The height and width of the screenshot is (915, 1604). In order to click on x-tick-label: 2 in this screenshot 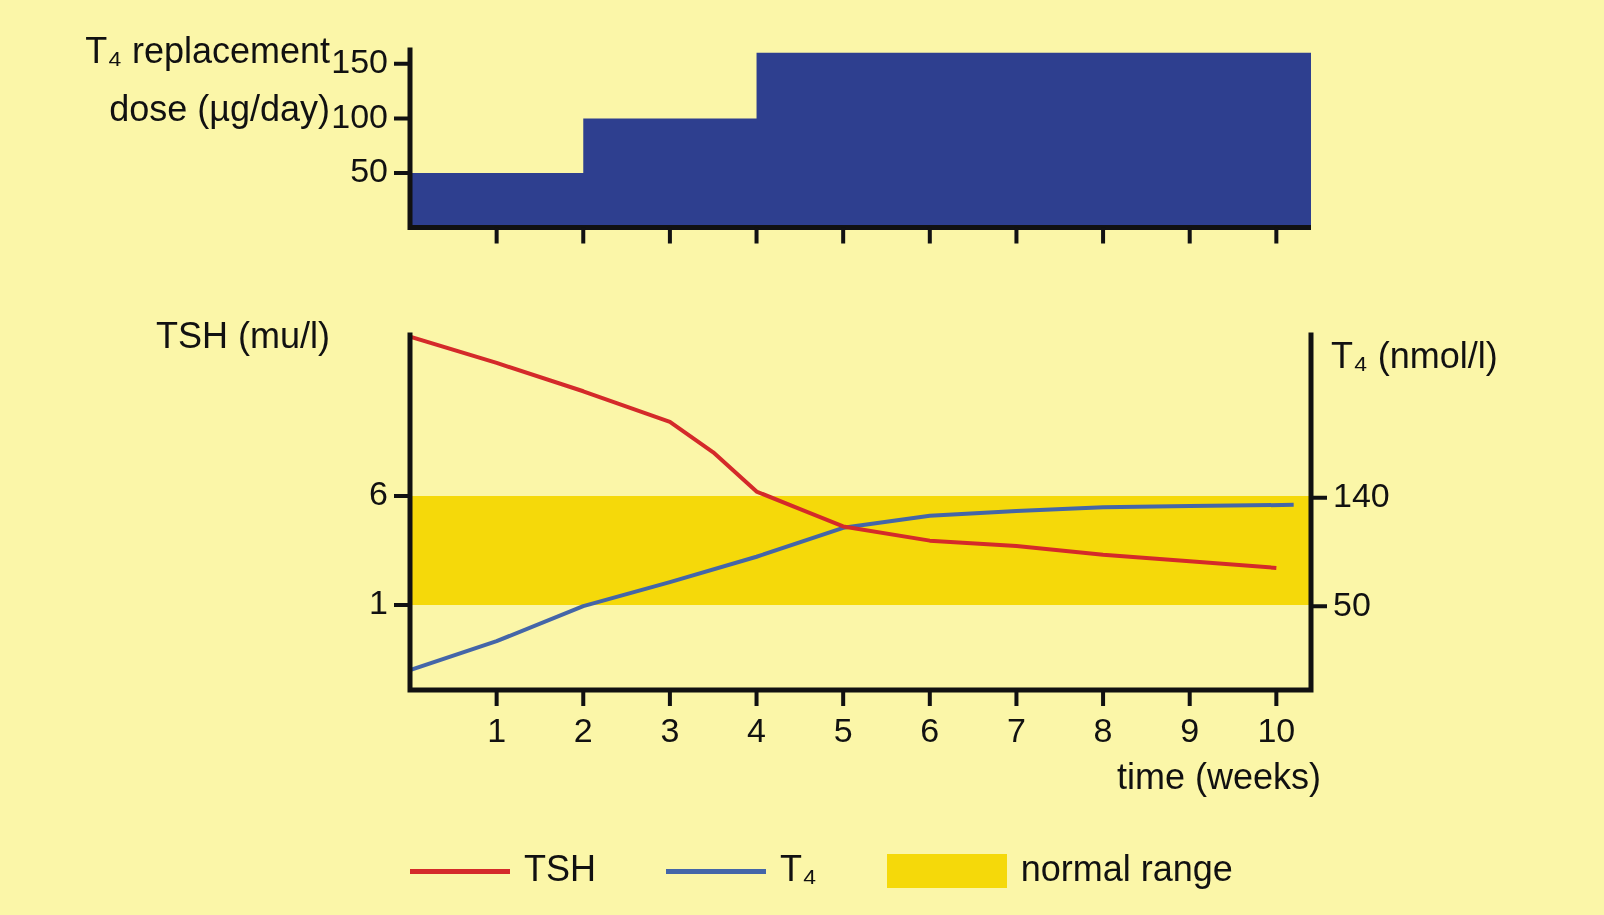, I will do `click(583, 729)`.